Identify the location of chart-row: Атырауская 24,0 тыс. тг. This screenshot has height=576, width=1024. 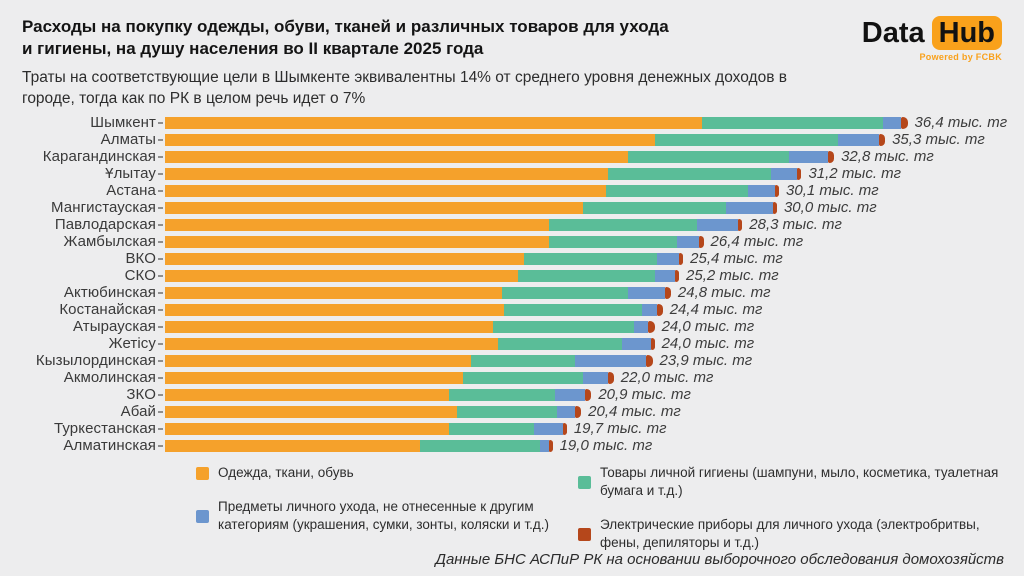
(514, 326).